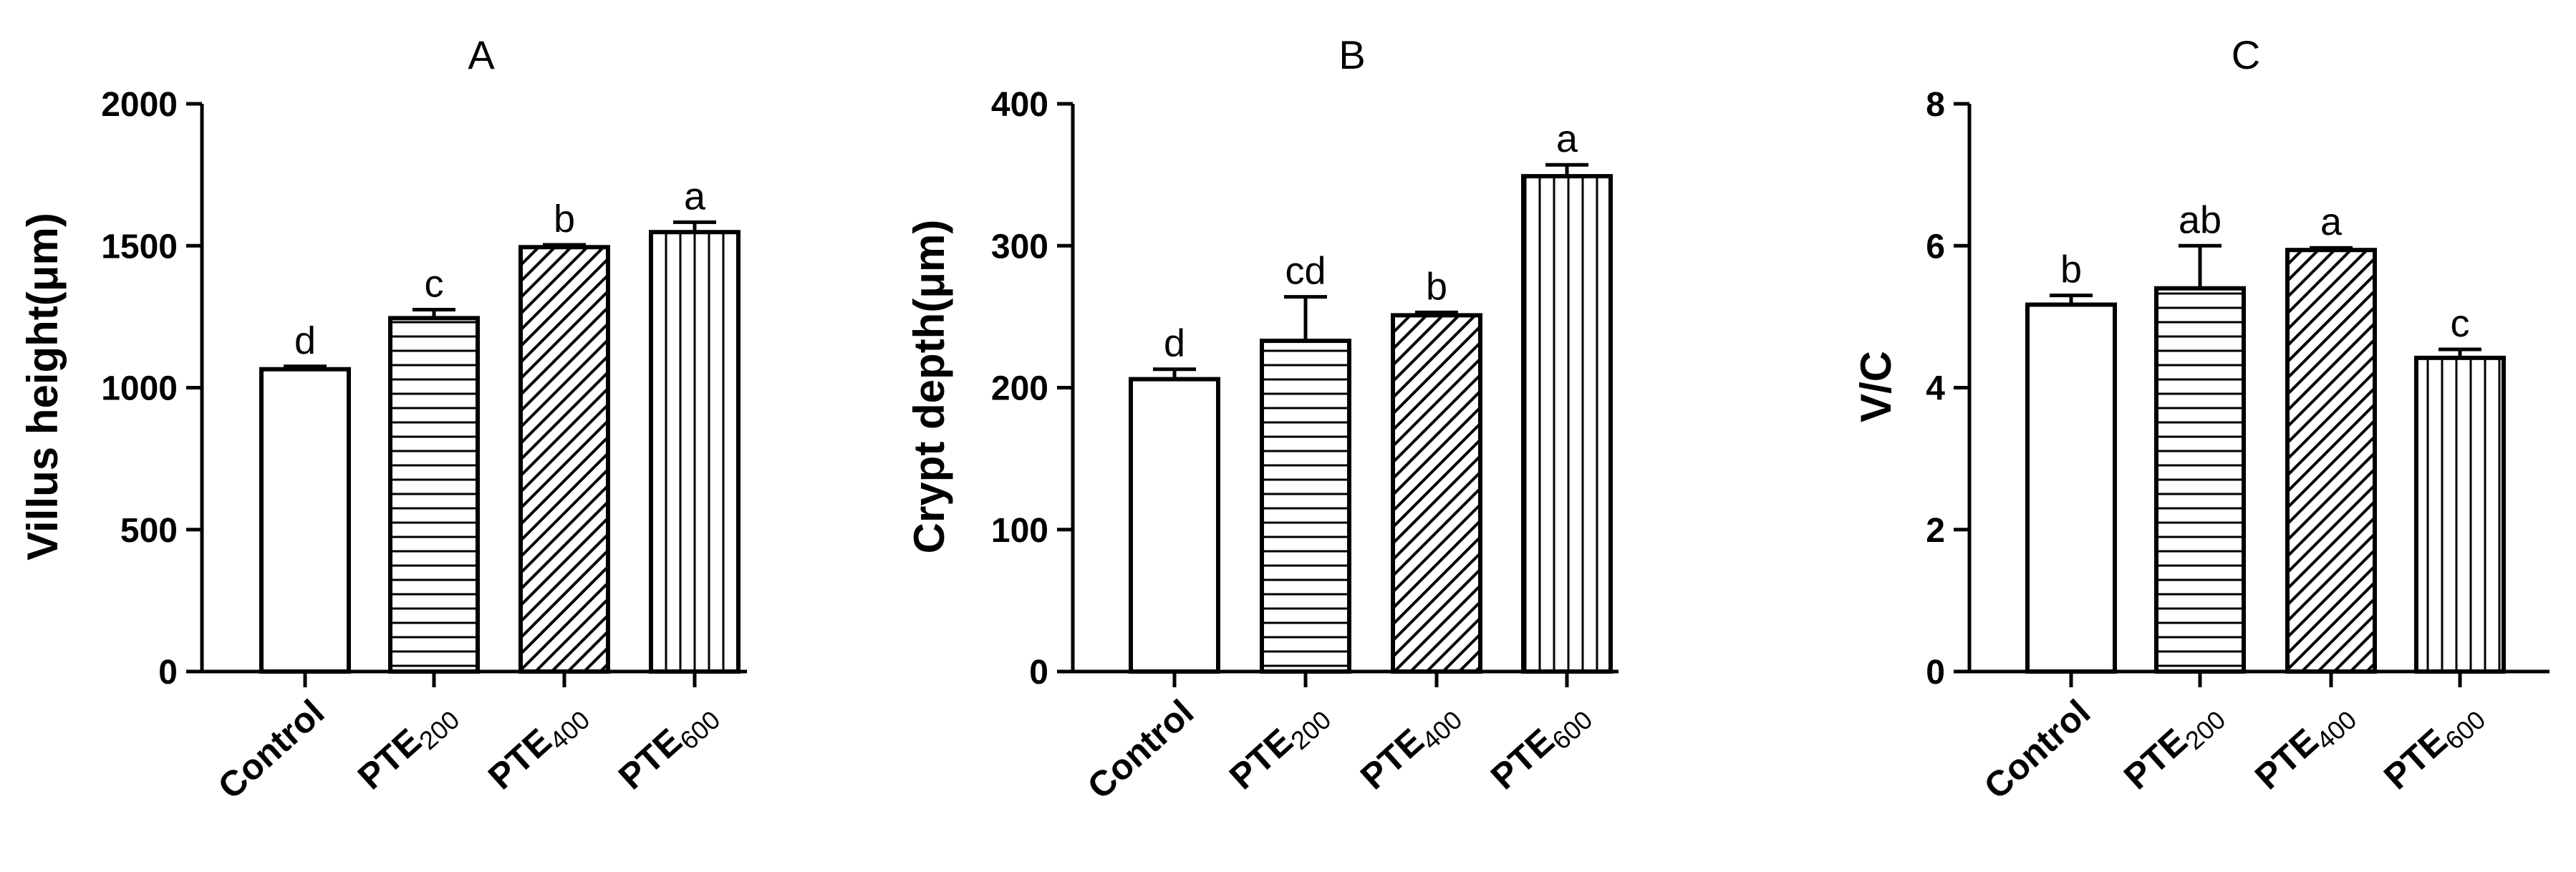  I want to click on panel-b-axes, so click(1345, 389).